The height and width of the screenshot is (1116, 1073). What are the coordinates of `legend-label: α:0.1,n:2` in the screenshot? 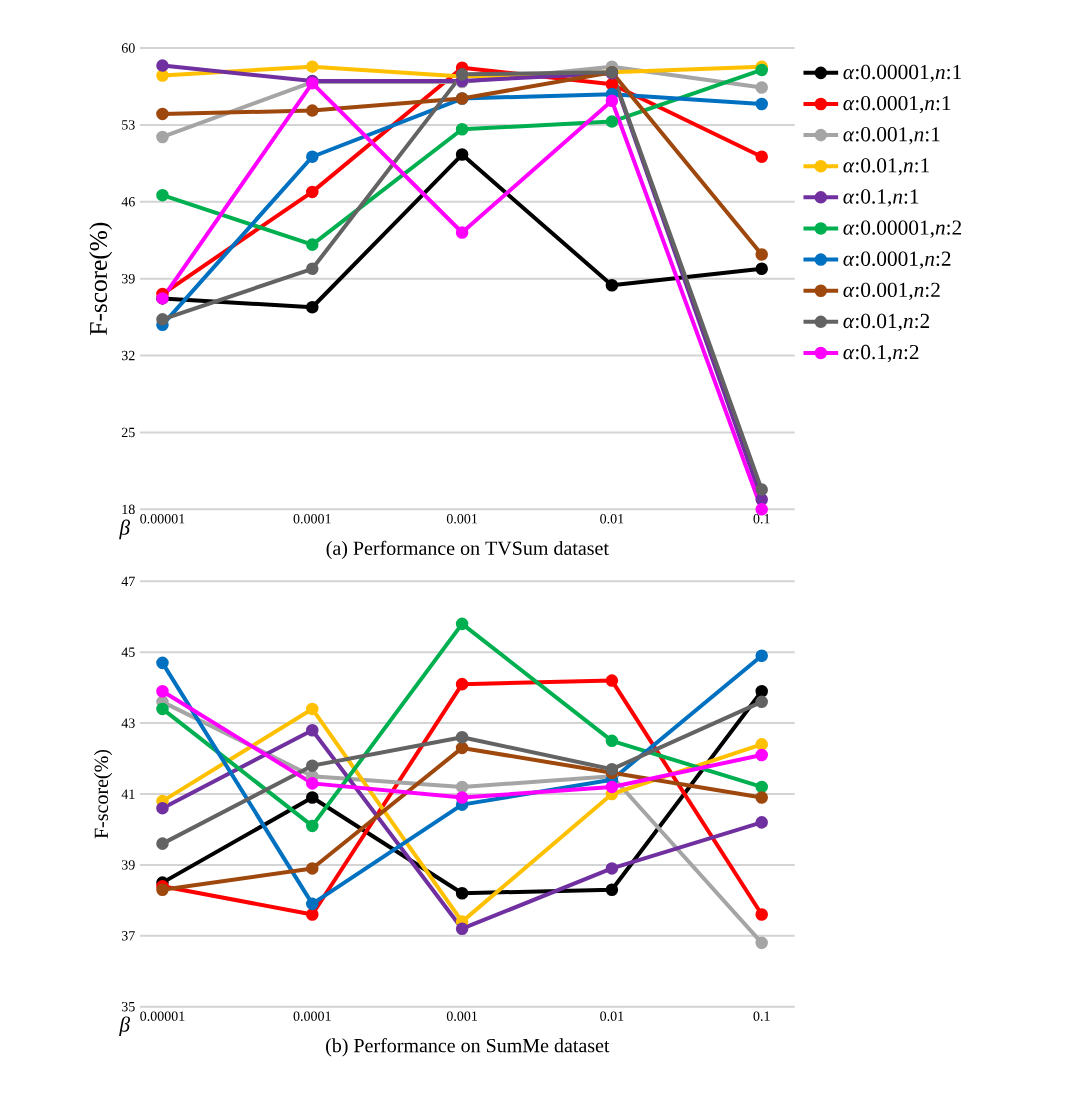 It's located at (881, 353).